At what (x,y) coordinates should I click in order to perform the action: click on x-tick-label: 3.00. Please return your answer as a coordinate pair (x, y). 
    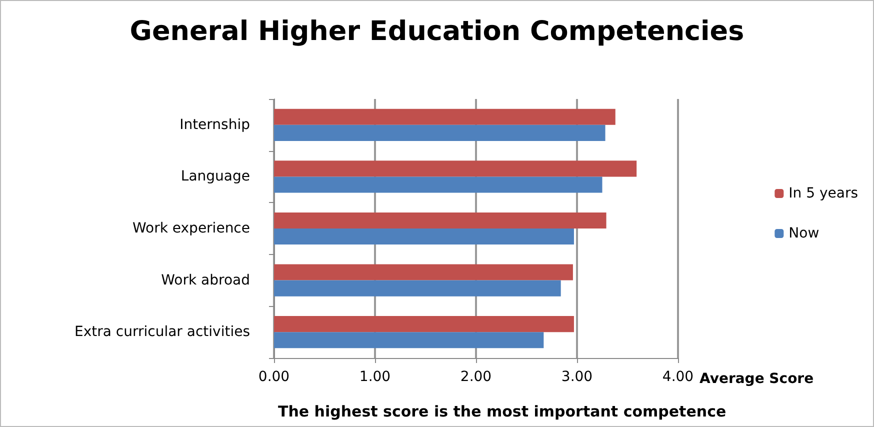
    Looking at the image, I should click on (577, 377).